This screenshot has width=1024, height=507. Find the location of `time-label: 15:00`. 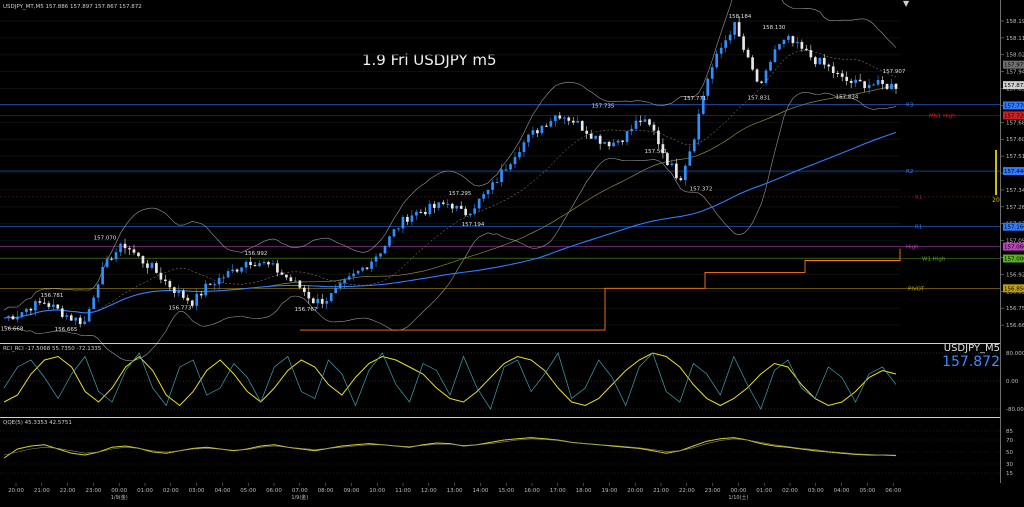

time-label: 15:00 is located at coordinates (506, 491).